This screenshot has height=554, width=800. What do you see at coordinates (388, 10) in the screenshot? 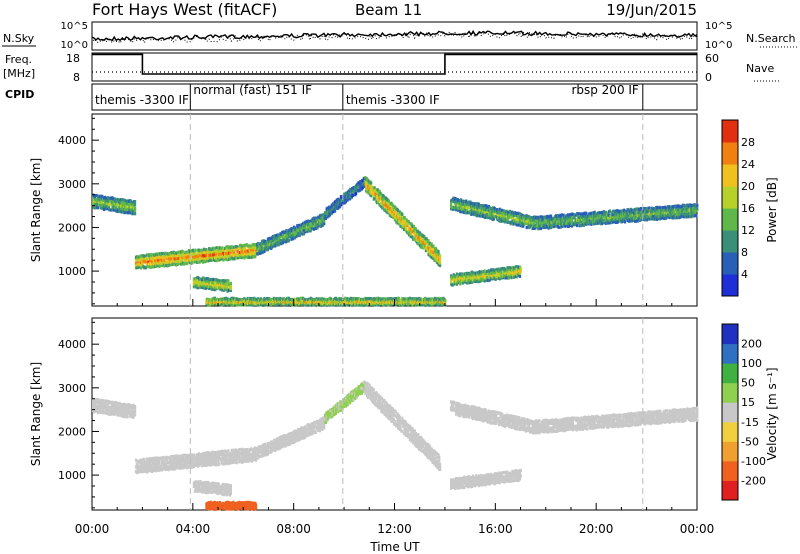
I see `beam-label: Beam 11` at bounding box center [388, 10].